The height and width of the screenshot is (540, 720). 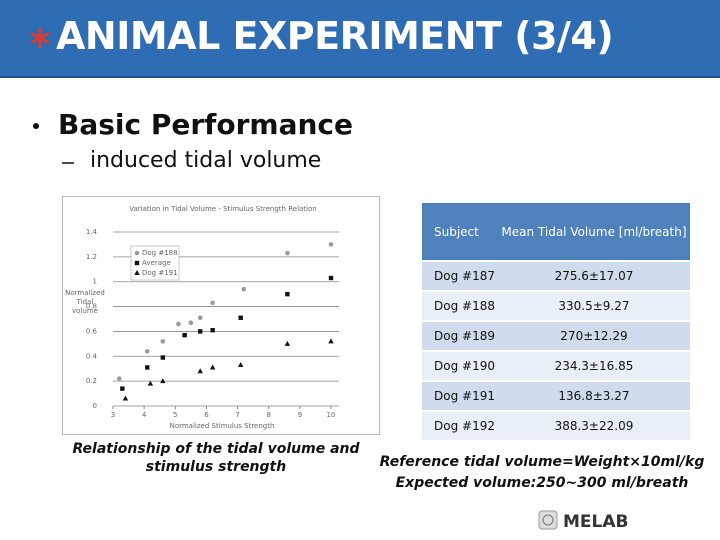 What do you see at coordinates (175, 415) in the screenshot?
I see `x-tick-label: 5` at bounding box center [175, 415].